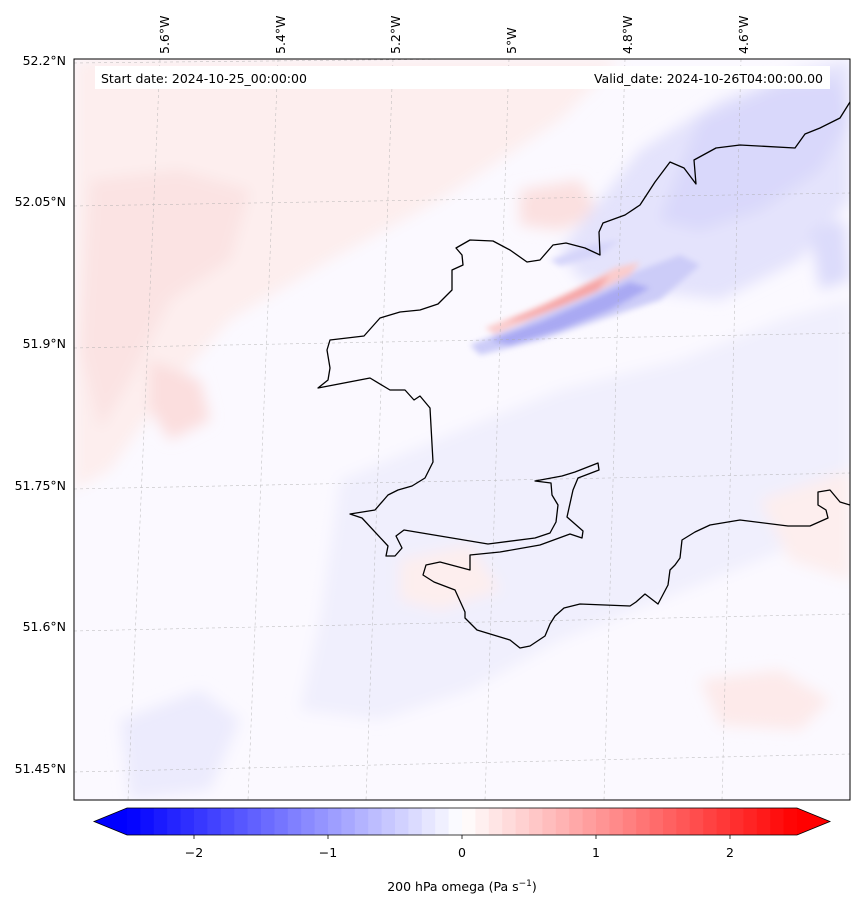 This screenshot has width=859, height=908. What do you see at coordinates (743, 35) in the screenshot?
I see `lon-label: 4.6°W` at bounding box center [743, 35].